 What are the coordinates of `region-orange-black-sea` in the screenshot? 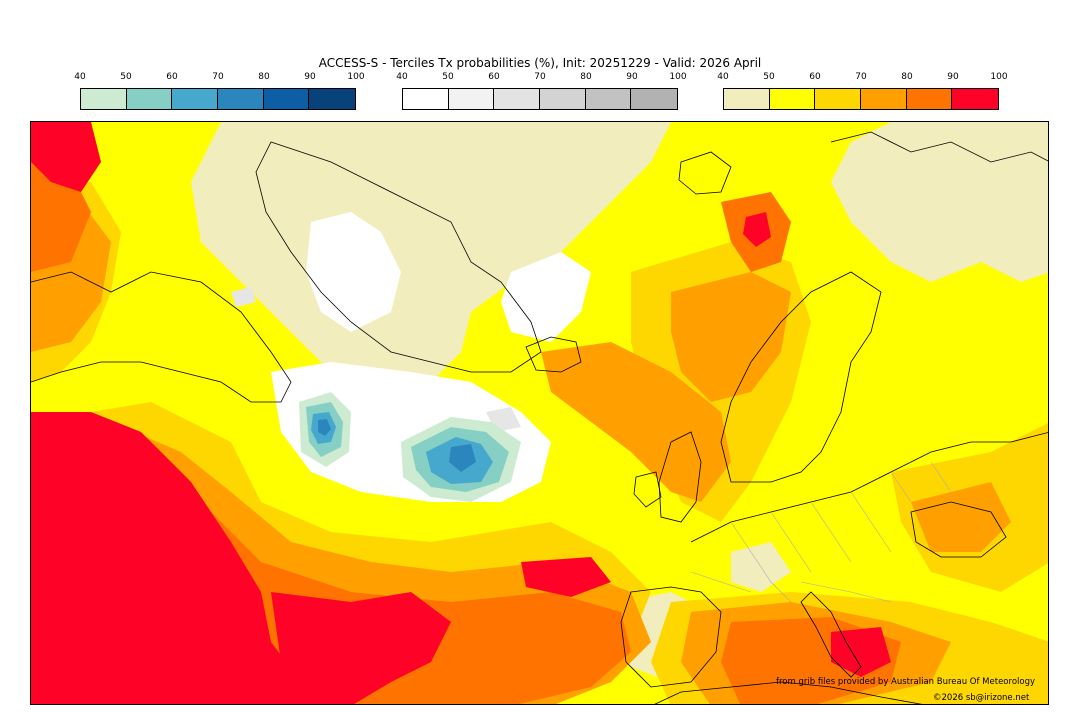 It's located at (961, 517).